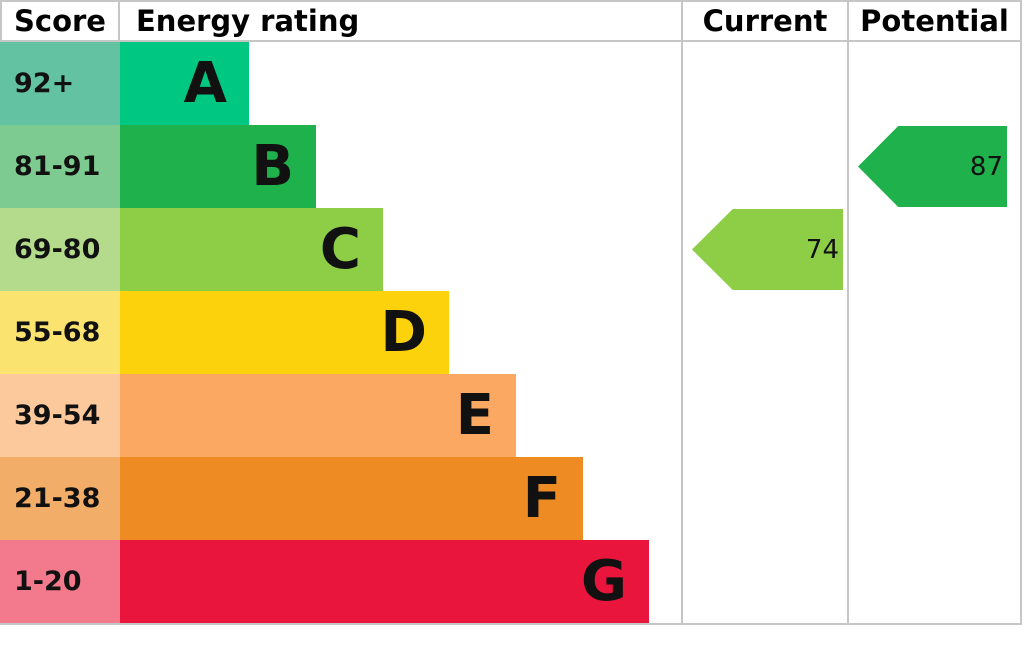  What do you see at coordinates (822, 249) in the screenshot?
I see `current-rating-value: 74` at bounding box center [822, 249].